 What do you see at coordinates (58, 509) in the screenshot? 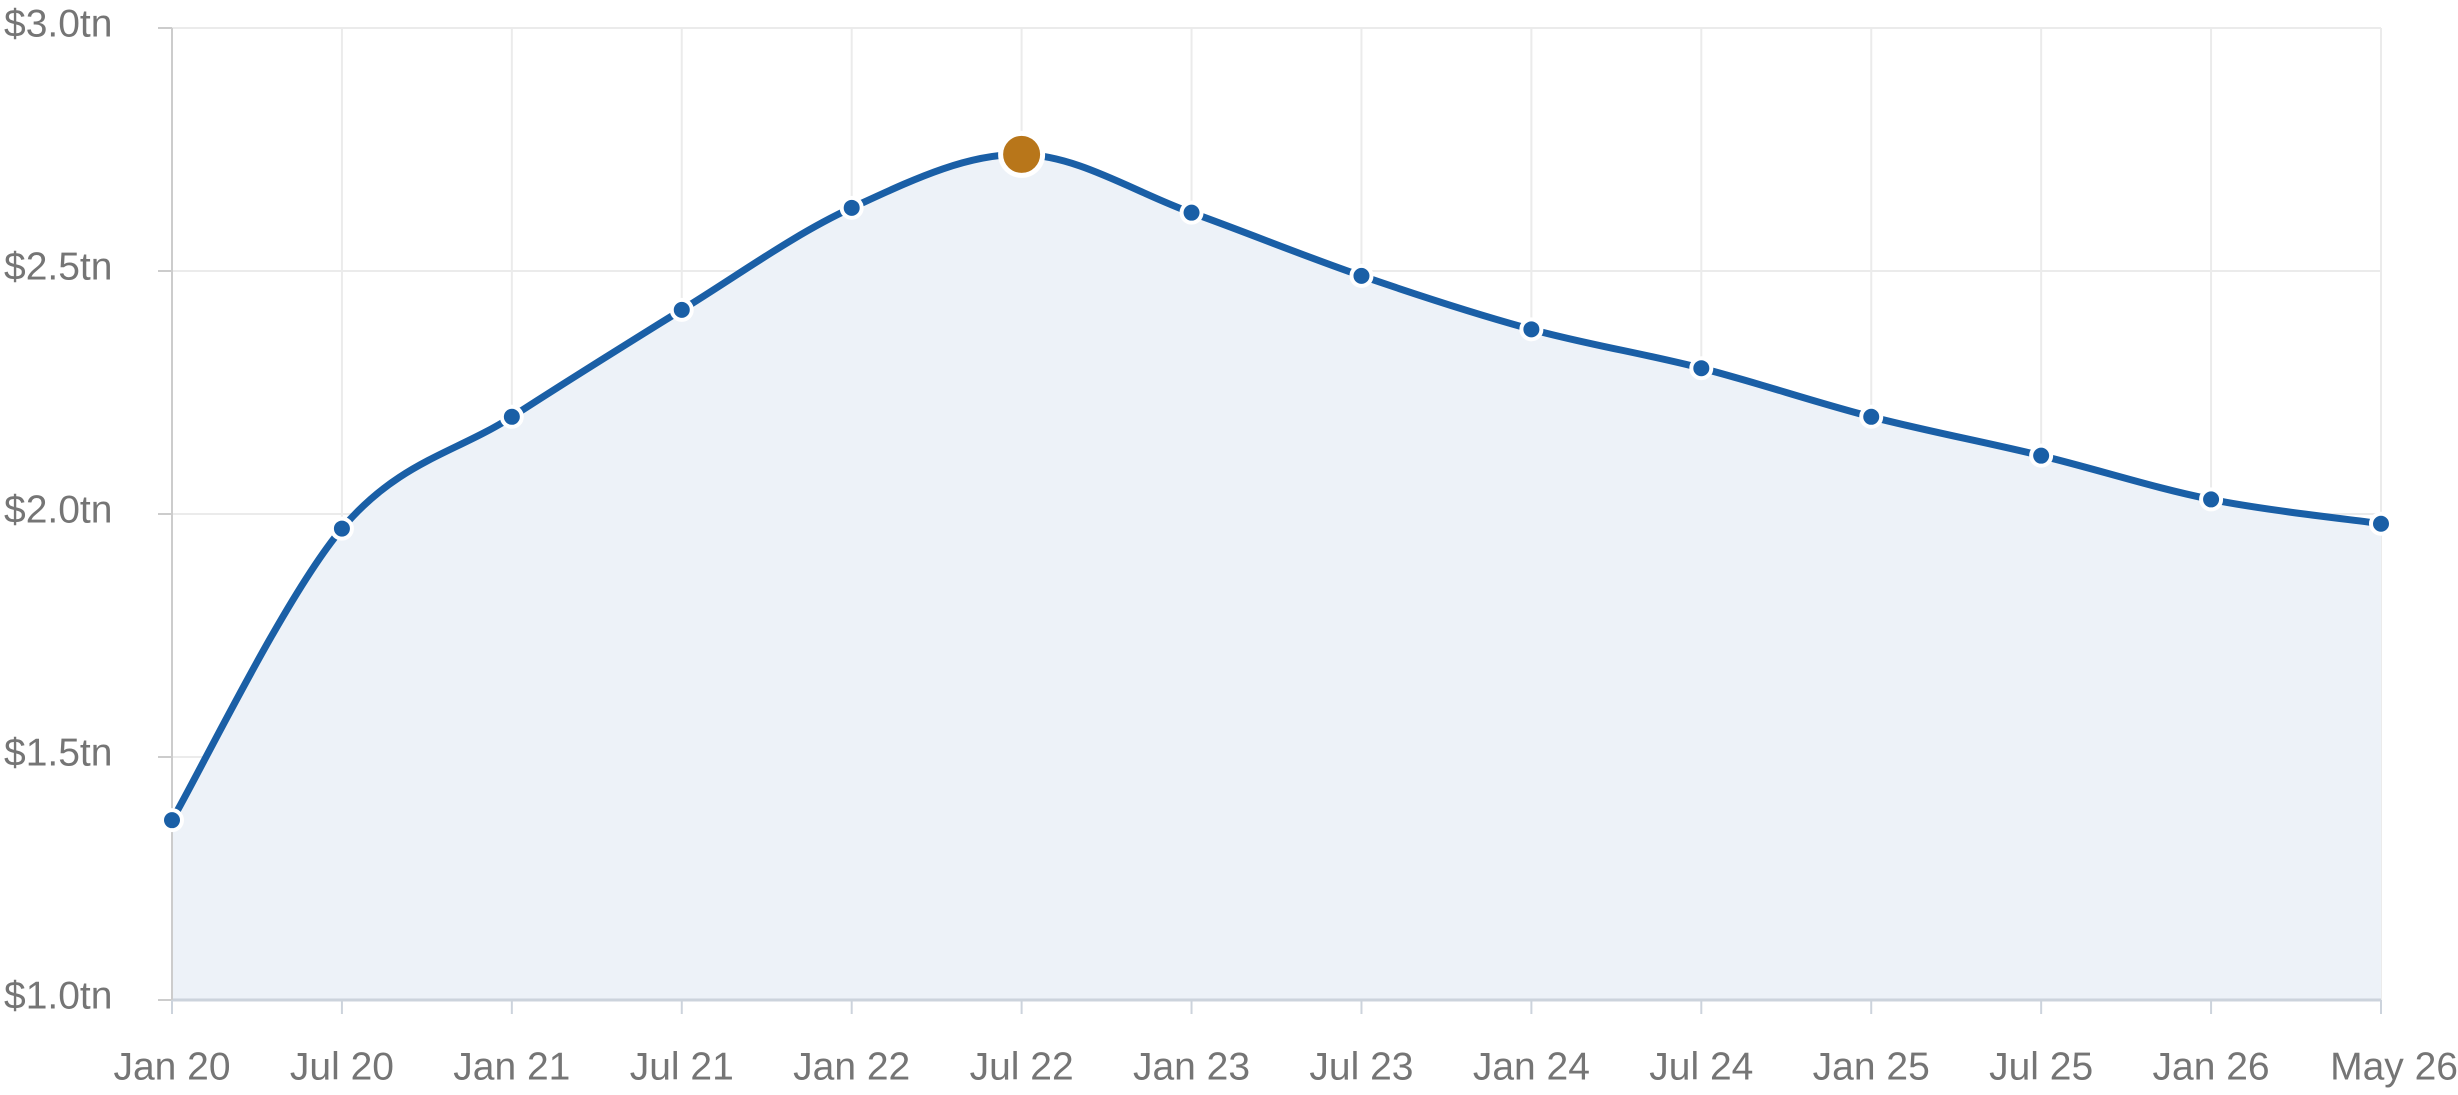
I see `y-tick-label: $2.0tn` at bounding box center [58, 509].